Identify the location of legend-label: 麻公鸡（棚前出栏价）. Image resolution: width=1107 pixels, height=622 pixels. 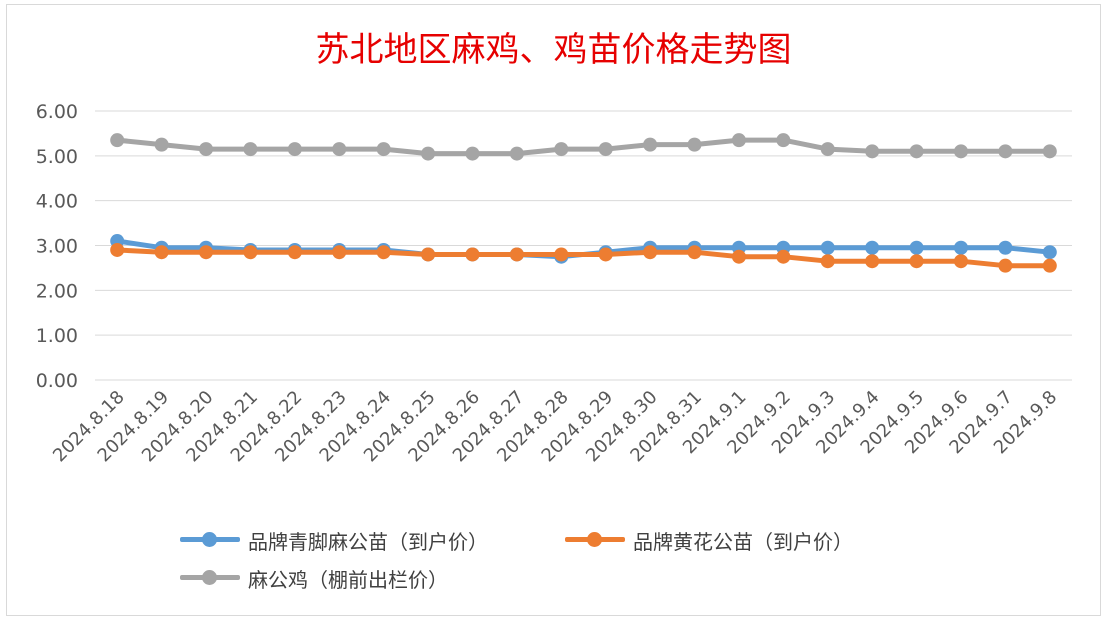
(348, 579).